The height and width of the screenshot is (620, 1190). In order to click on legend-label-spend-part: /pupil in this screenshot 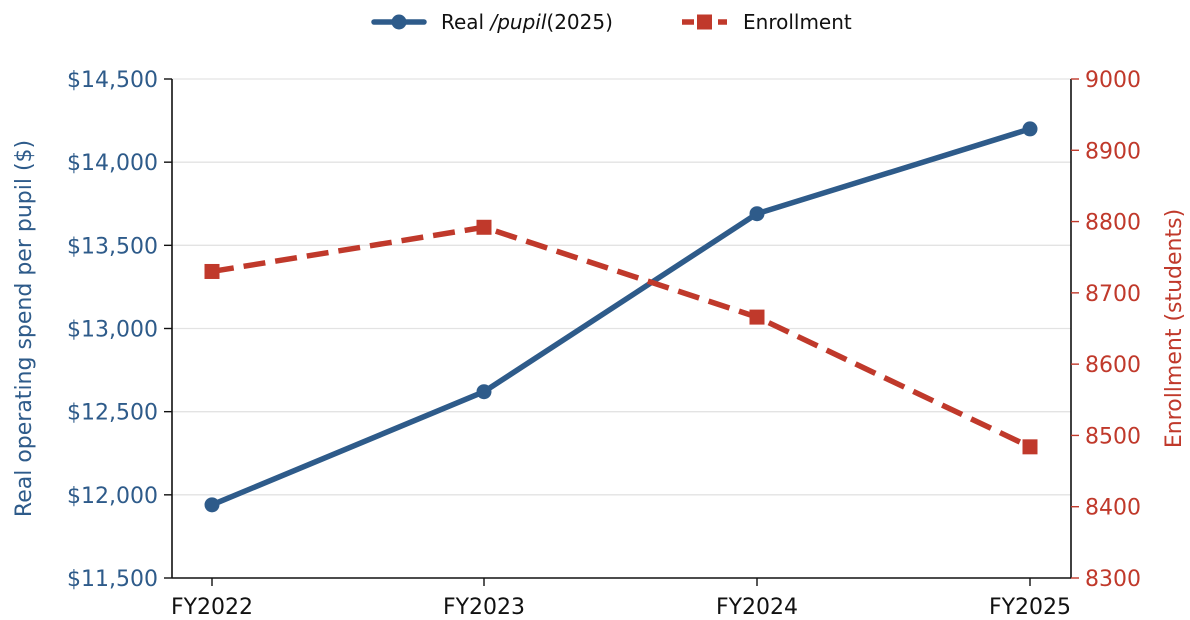, I will do `click(517, 22)`.